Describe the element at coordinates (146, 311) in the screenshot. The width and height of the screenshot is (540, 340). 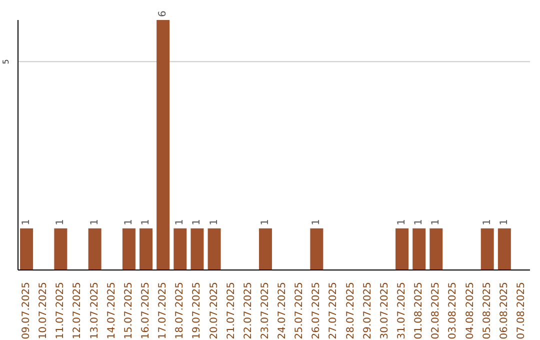
I see `x-tick-label: 16.07.2025` at that location.